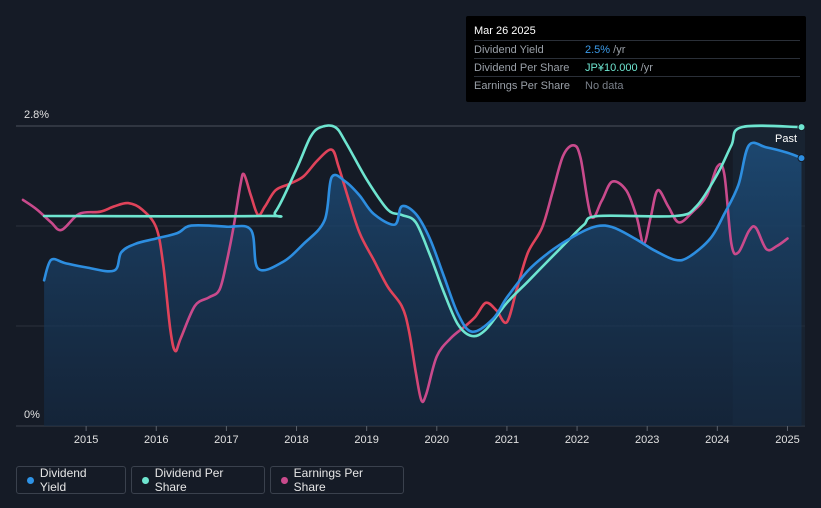 This screenshot has height=508, width=821. I want to click on x-tick-label: 2017, so click(226, 440).